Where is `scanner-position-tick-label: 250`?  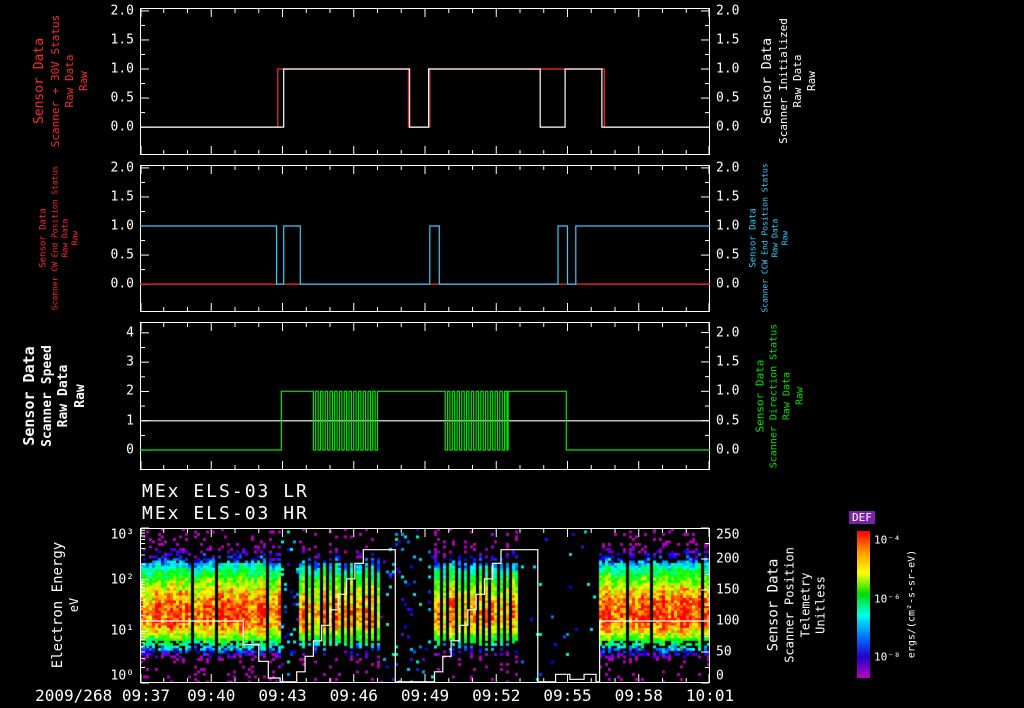 scanner-position-tick-label: 250 is located at coordinates (728, 535).